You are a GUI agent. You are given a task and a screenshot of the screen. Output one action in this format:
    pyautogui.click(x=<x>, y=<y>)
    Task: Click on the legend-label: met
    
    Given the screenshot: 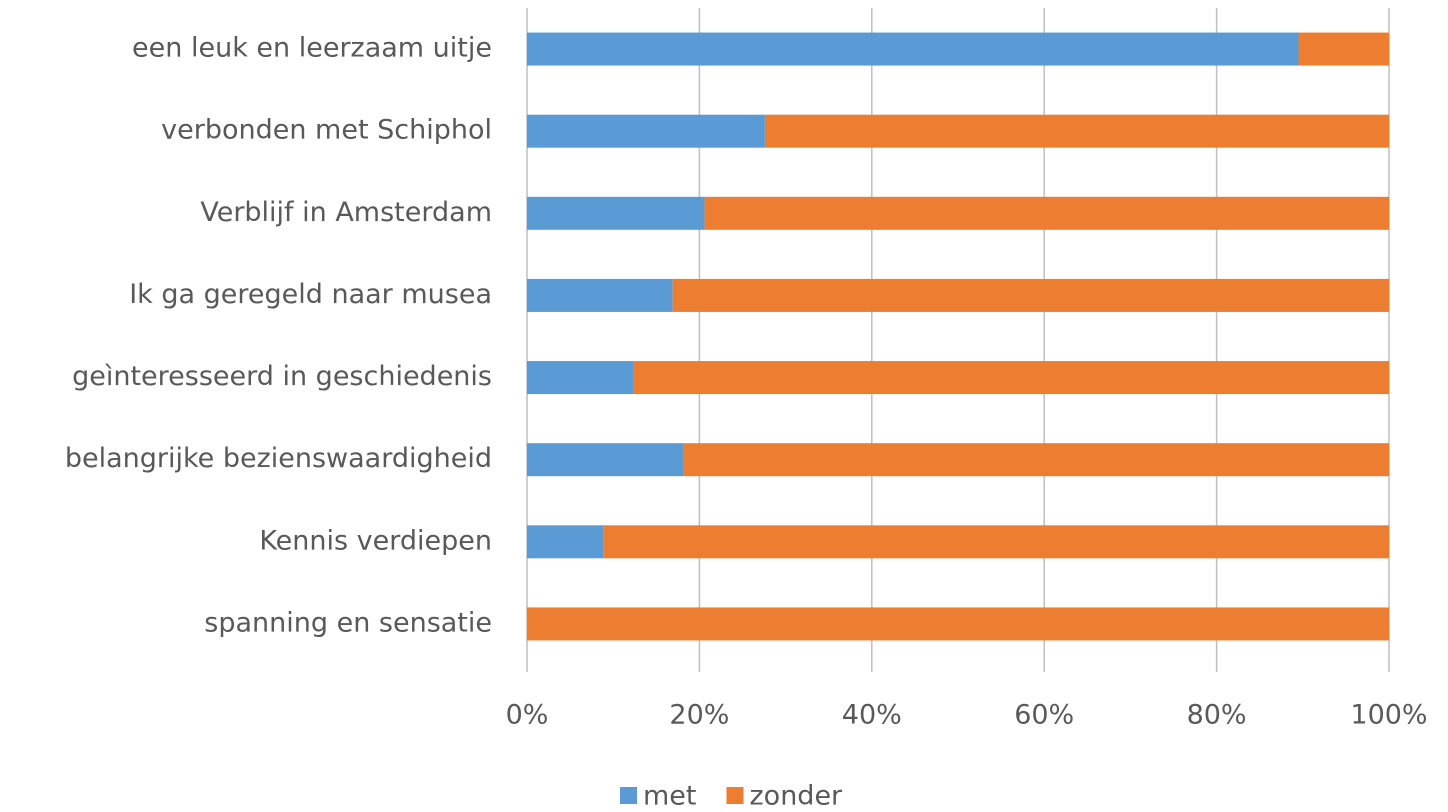 What is the action you would take?
    pyautogui.click(x=670, y=796)
    